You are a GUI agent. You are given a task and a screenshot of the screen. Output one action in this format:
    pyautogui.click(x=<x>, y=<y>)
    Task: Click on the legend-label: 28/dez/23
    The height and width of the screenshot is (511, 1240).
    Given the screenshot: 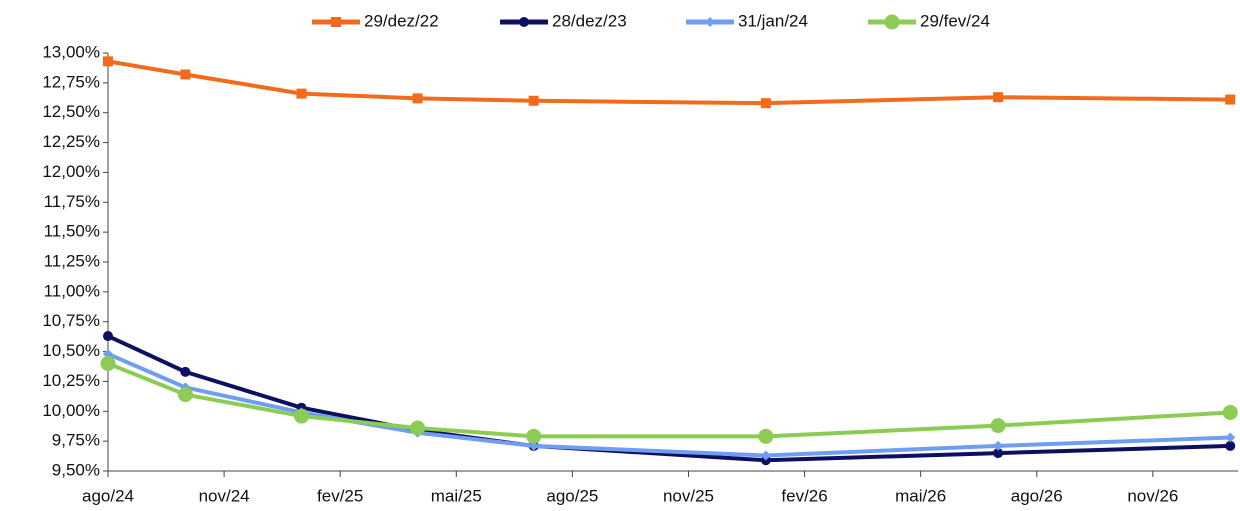 What is the action you would take?
    pyautogui.click(x=589, y=20)
    